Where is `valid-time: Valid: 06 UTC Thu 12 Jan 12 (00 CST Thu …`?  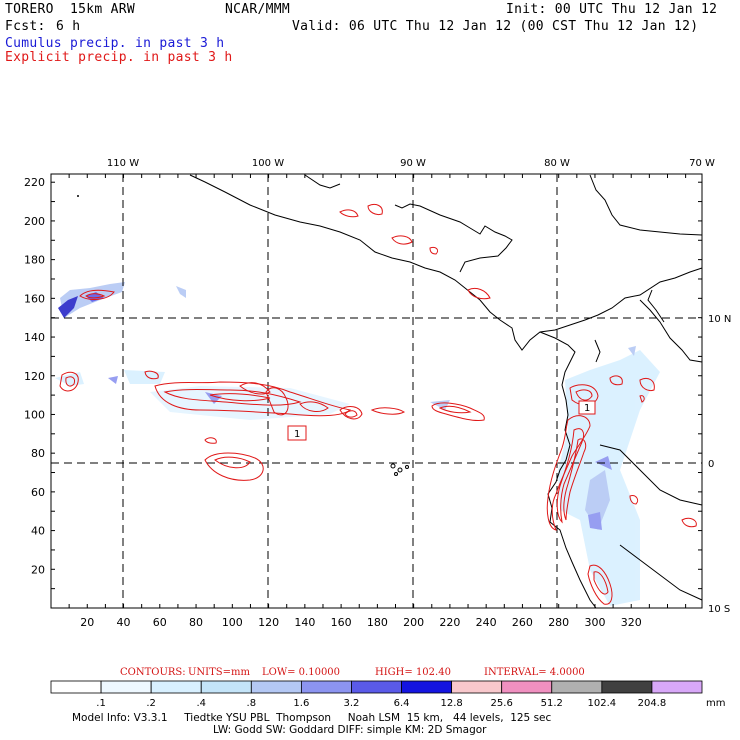
valid-time: Valid: 06 UTC Thu 12 Jan 12 (00 CST Thu … is located at coordinates (495, 26).